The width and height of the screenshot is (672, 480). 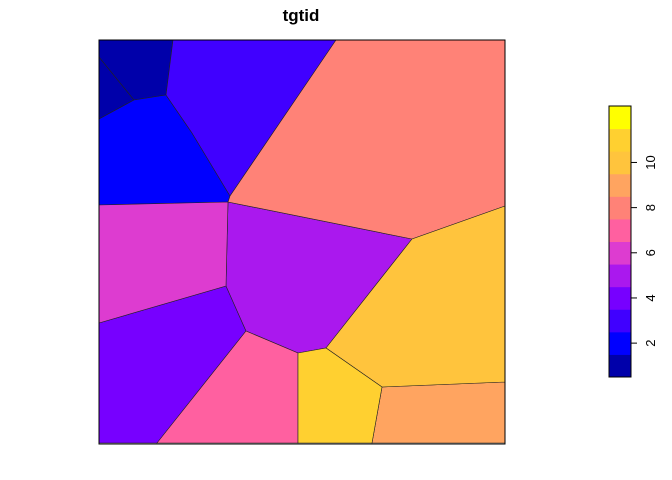 I want to click on legend-tick-label-2: 2, so click(x=650, y=343).